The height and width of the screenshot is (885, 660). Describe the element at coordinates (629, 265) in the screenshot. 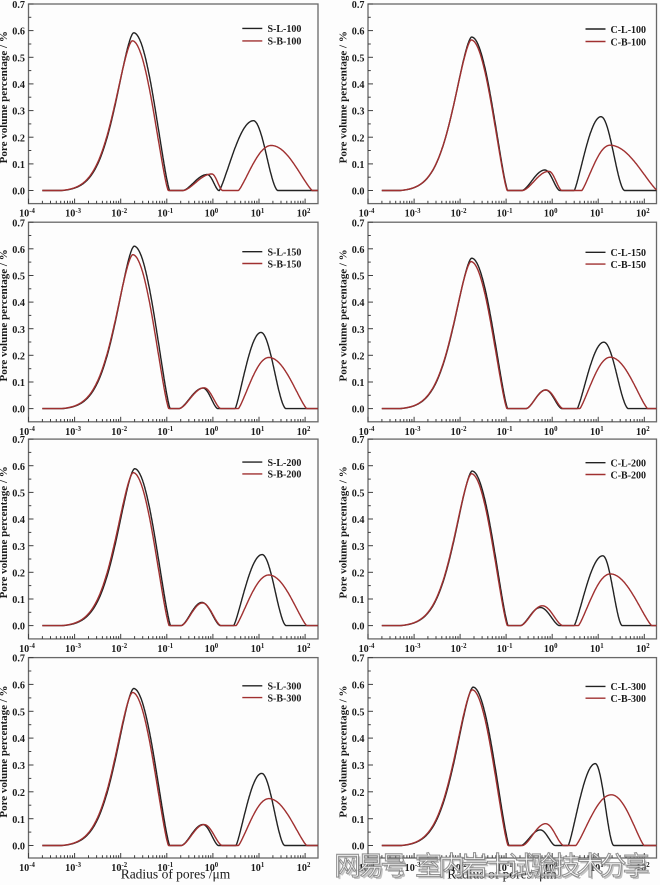

I see `svg-text: C-B-150` at that location.